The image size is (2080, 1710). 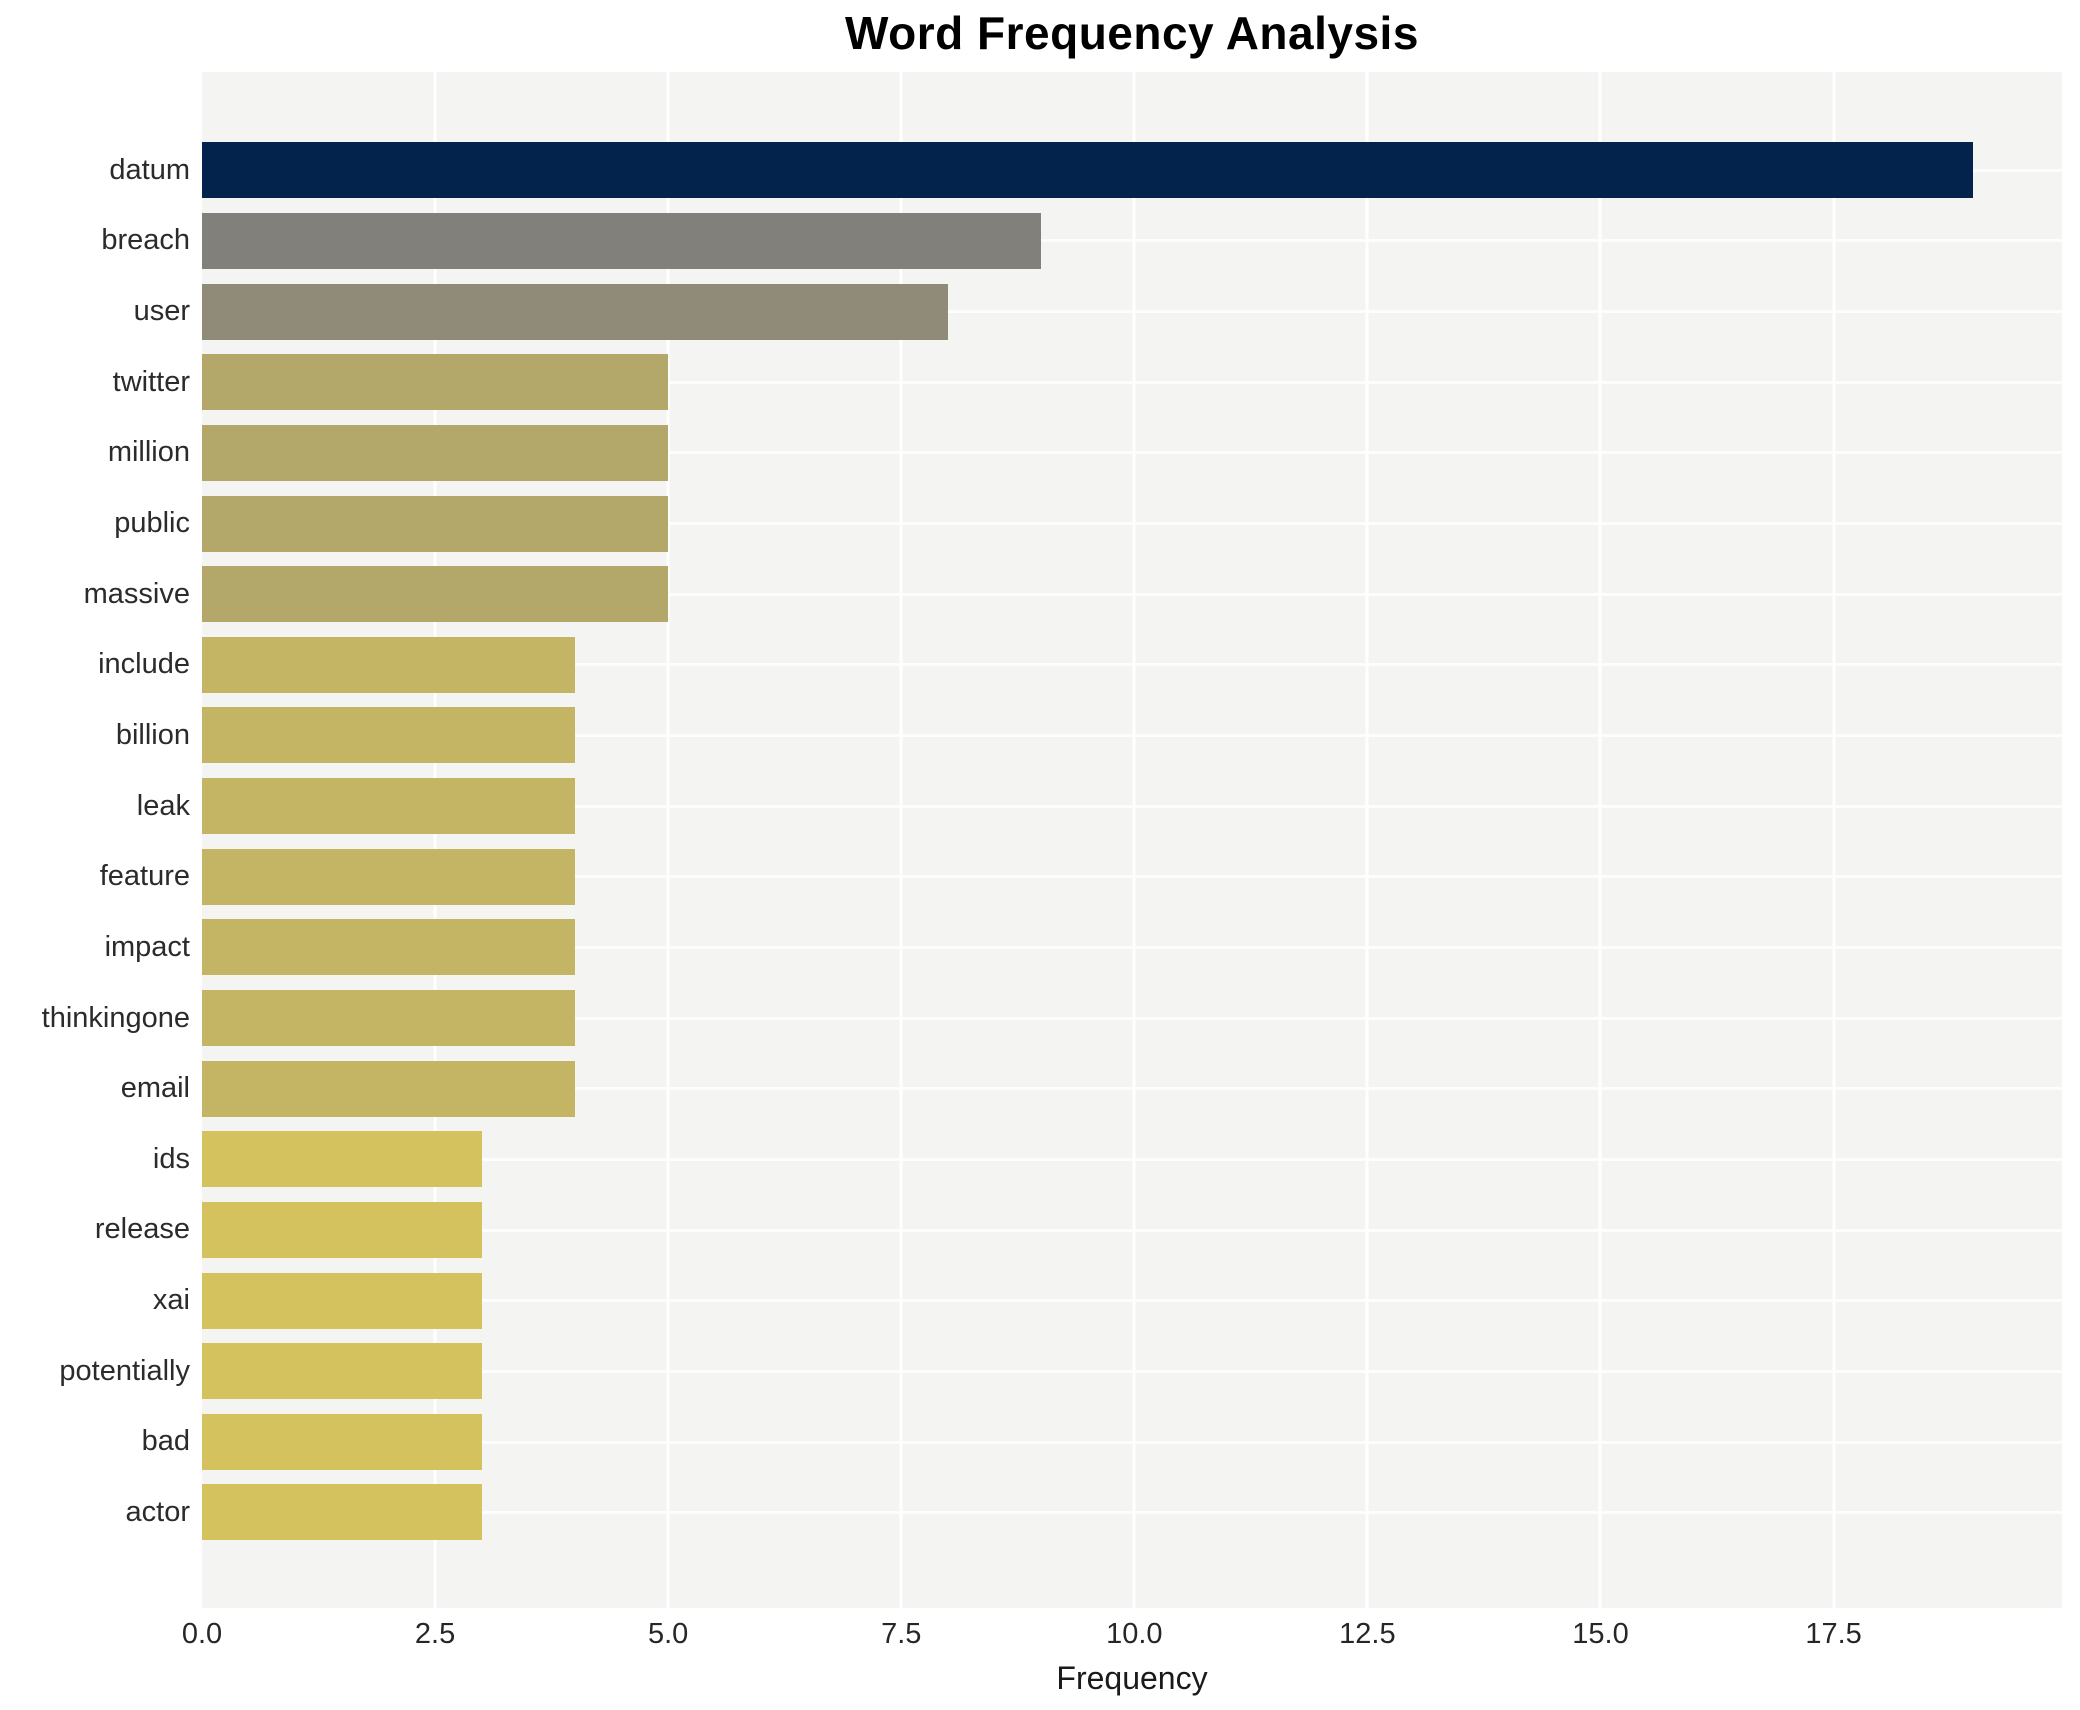 I want to click on x-tick-label: 7.5, so click(x=901, y=1634).